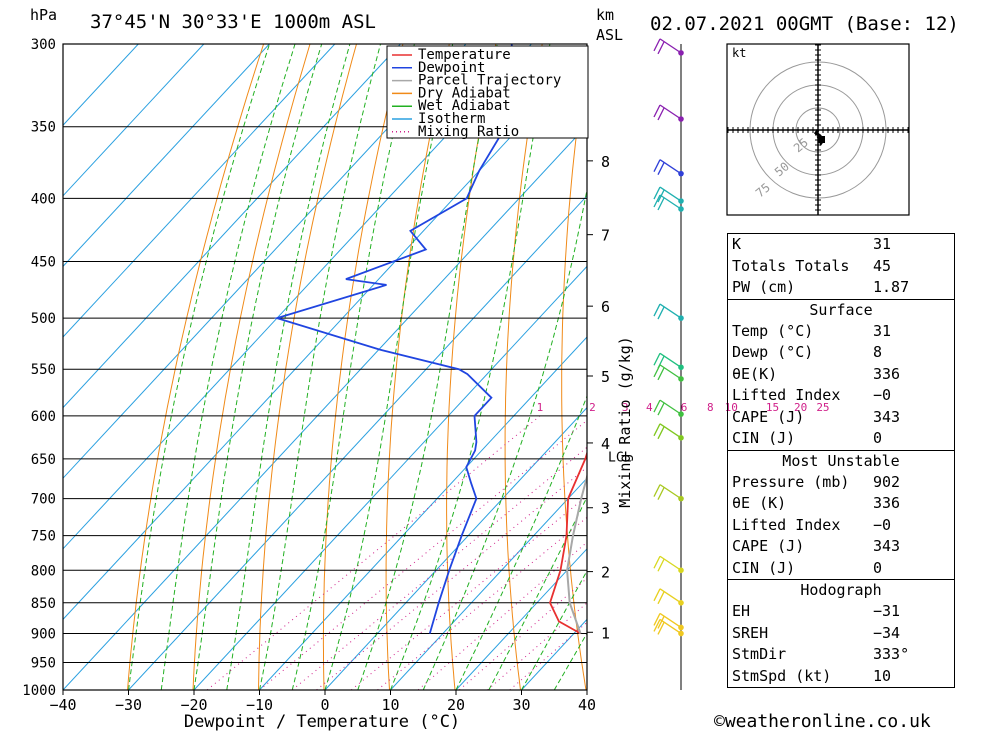  Describe the element at coordinates (812, 244) in the screenshot. I see `index-k: K 31` at that location.